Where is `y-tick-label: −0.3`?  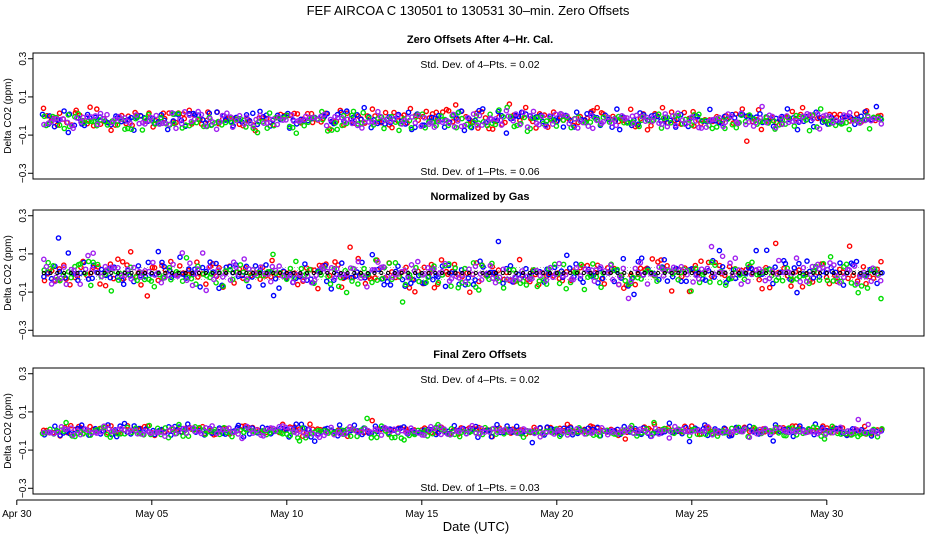
y-tick-label: −0.3 is located at coordinates (23, 488).